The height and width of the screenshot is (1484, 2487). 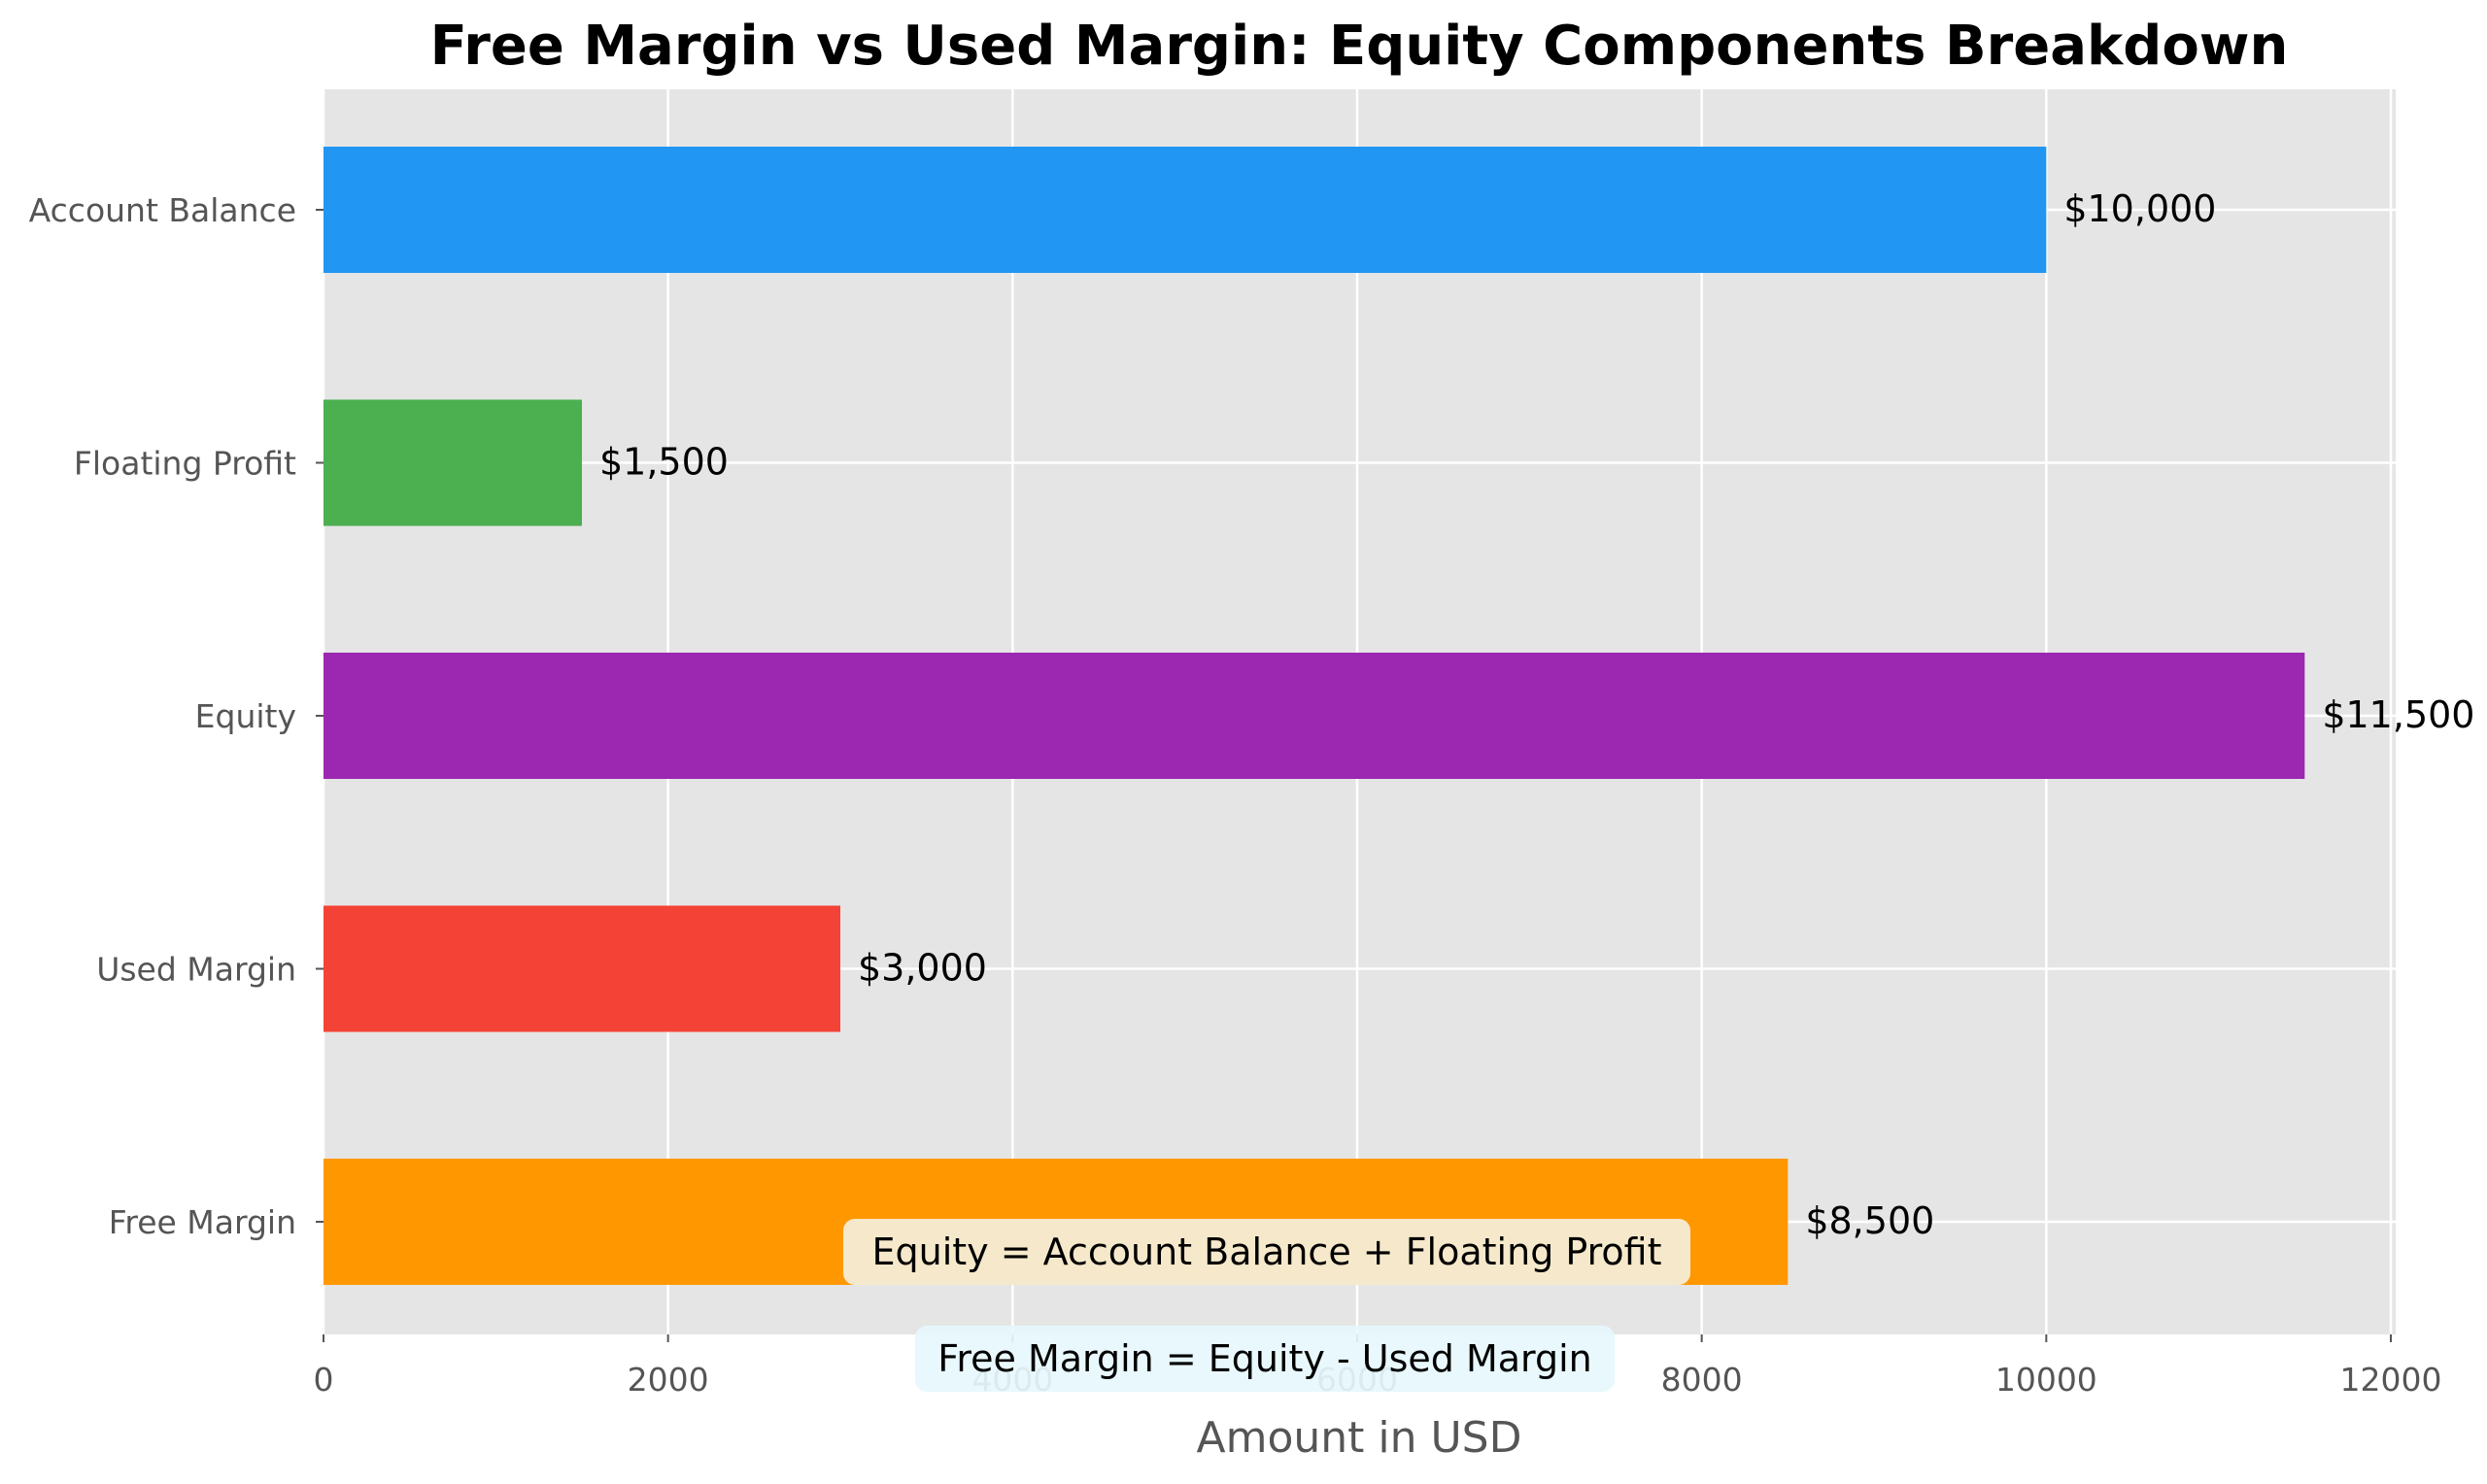 I want to click on y-tick-label: Used Margin, so click(x=196, y=970).